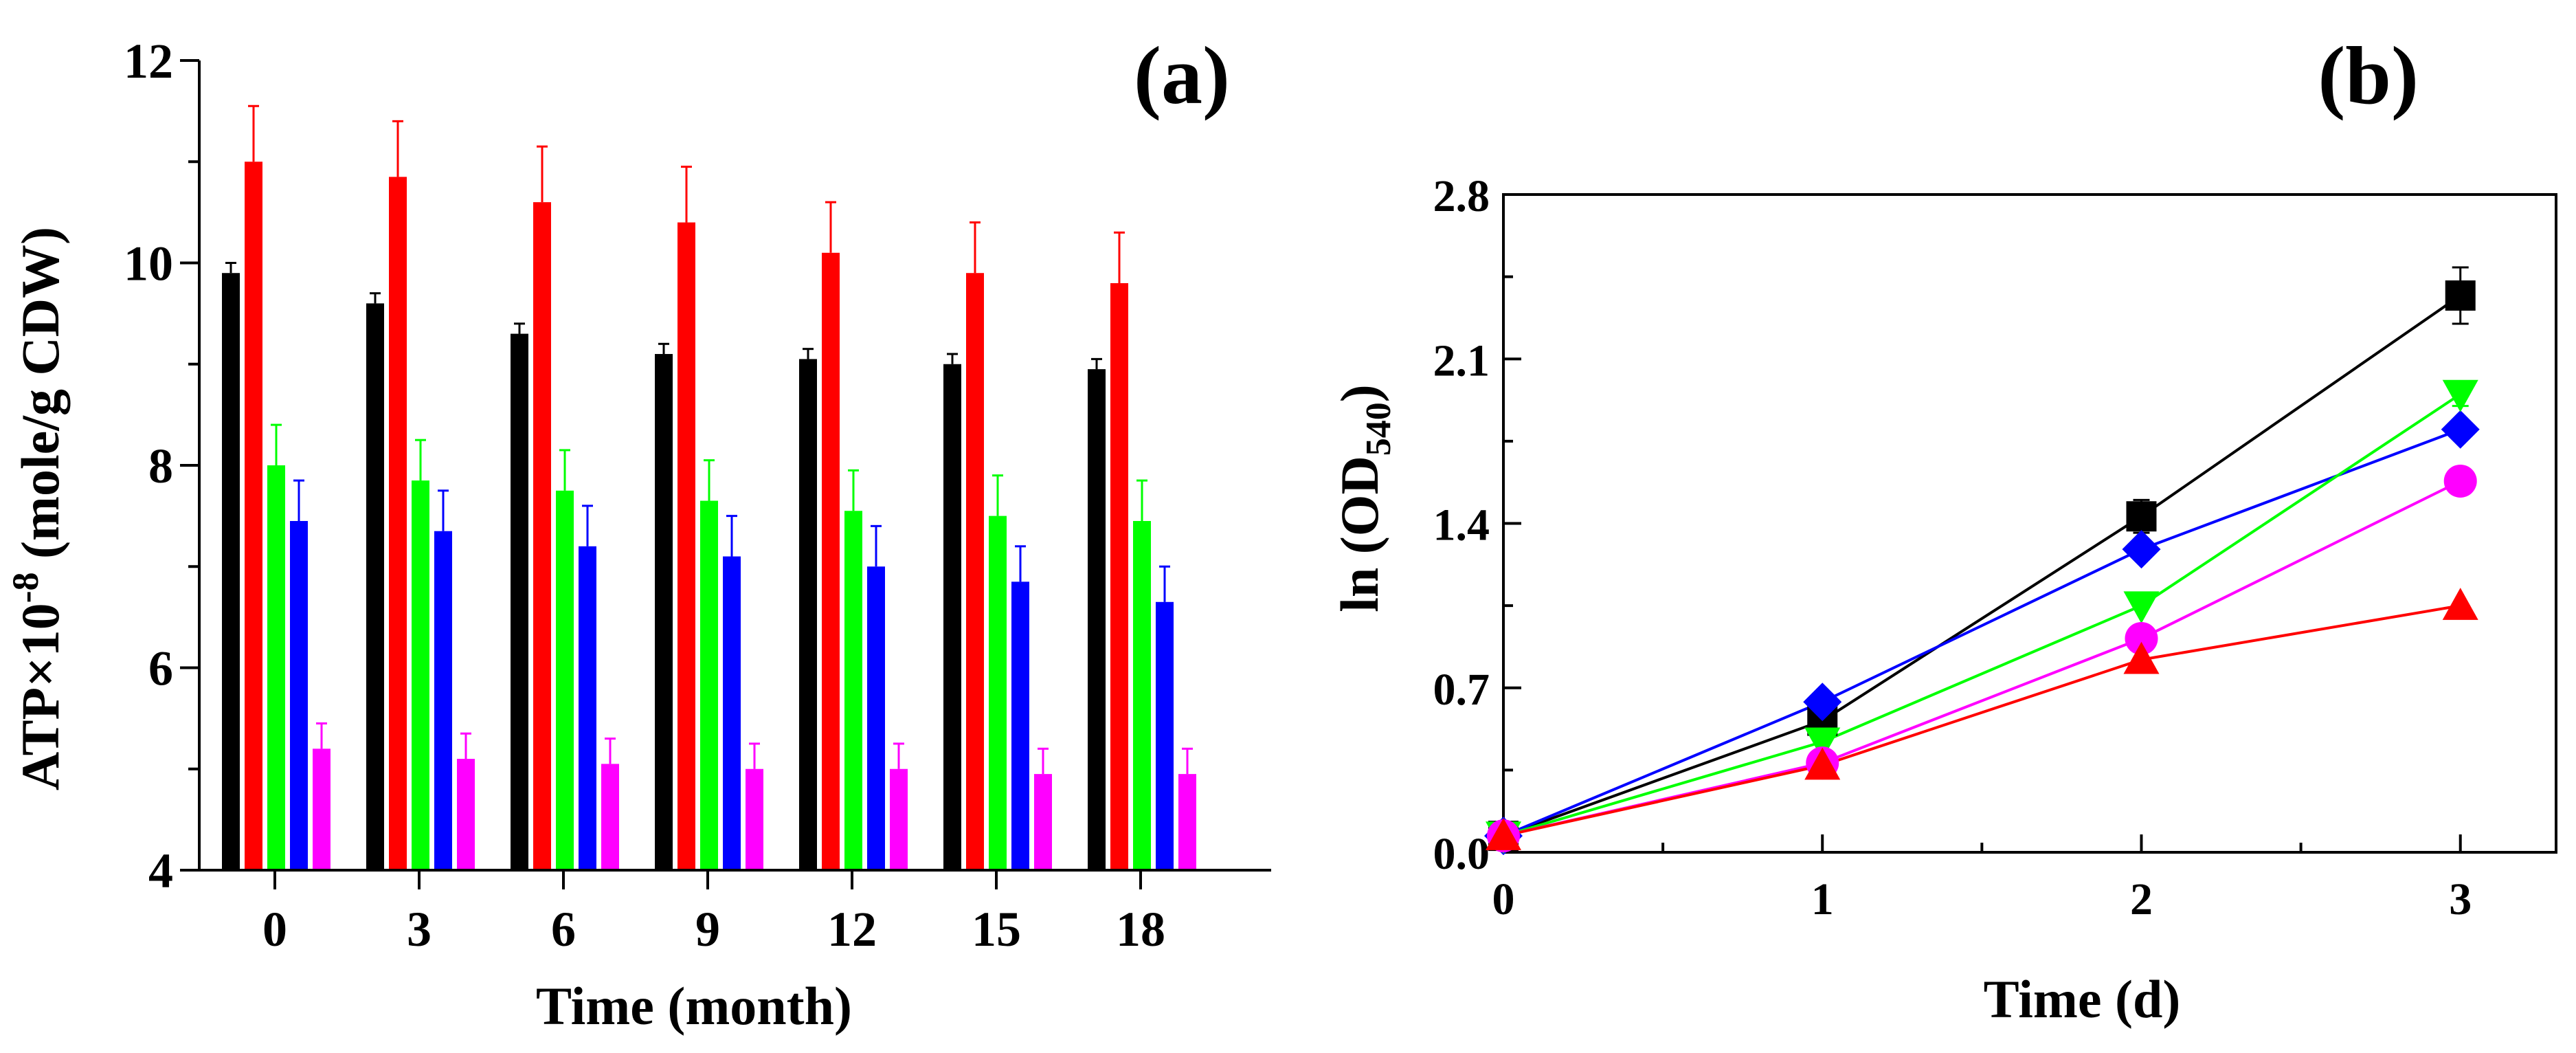  Describe the element at coordinates (148, 61) in the screenshot. I see `panel-a-y-tick-label-12: 12` at that location.